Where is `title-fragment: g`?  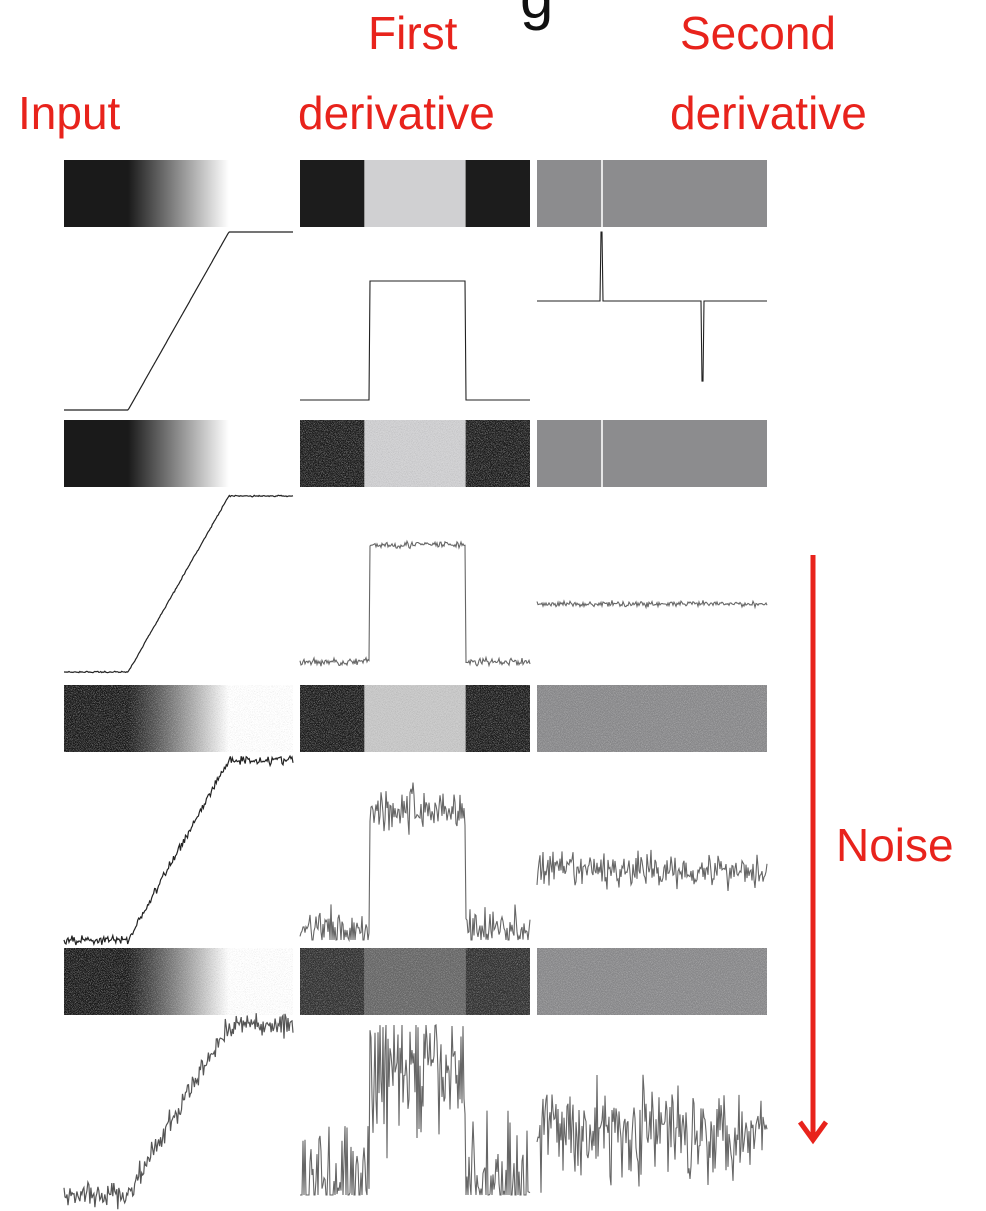
title-fragment: g is located at coordinates (536, 14).